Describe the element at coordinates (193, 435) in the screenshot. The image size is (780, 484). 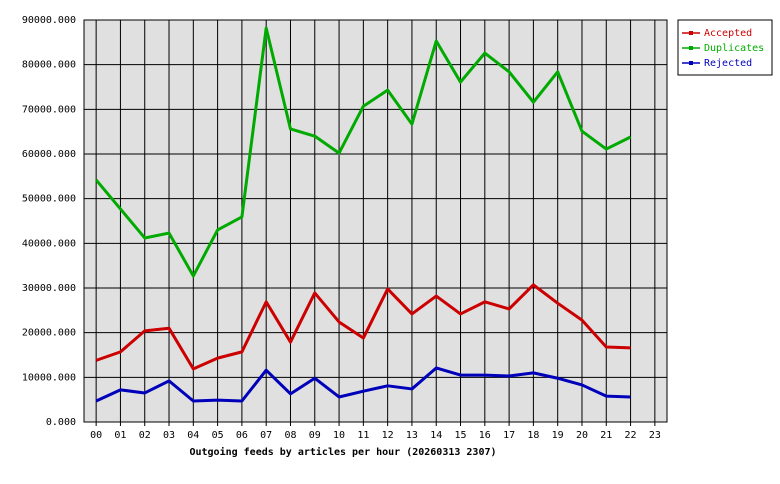
I see `x-tick-label: 04` at that location.